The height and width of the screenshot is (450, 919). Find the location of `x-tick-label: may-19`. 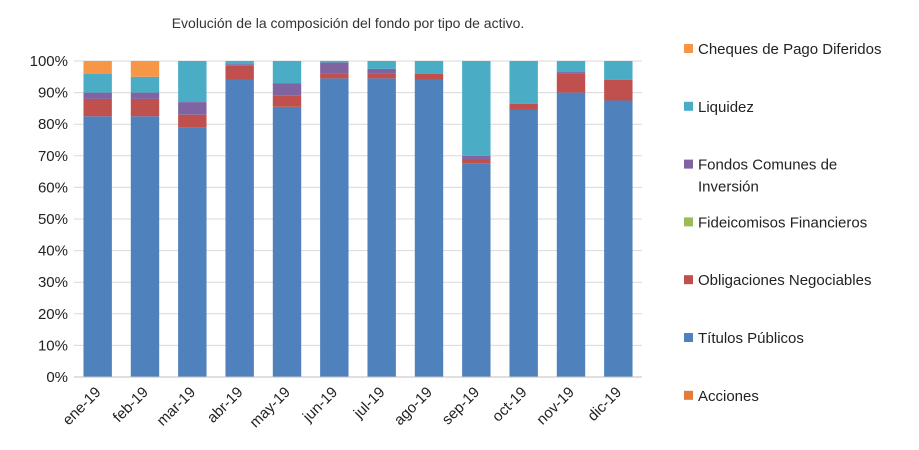

x-tick-label: may-19 is located at coordinates (269, 407).